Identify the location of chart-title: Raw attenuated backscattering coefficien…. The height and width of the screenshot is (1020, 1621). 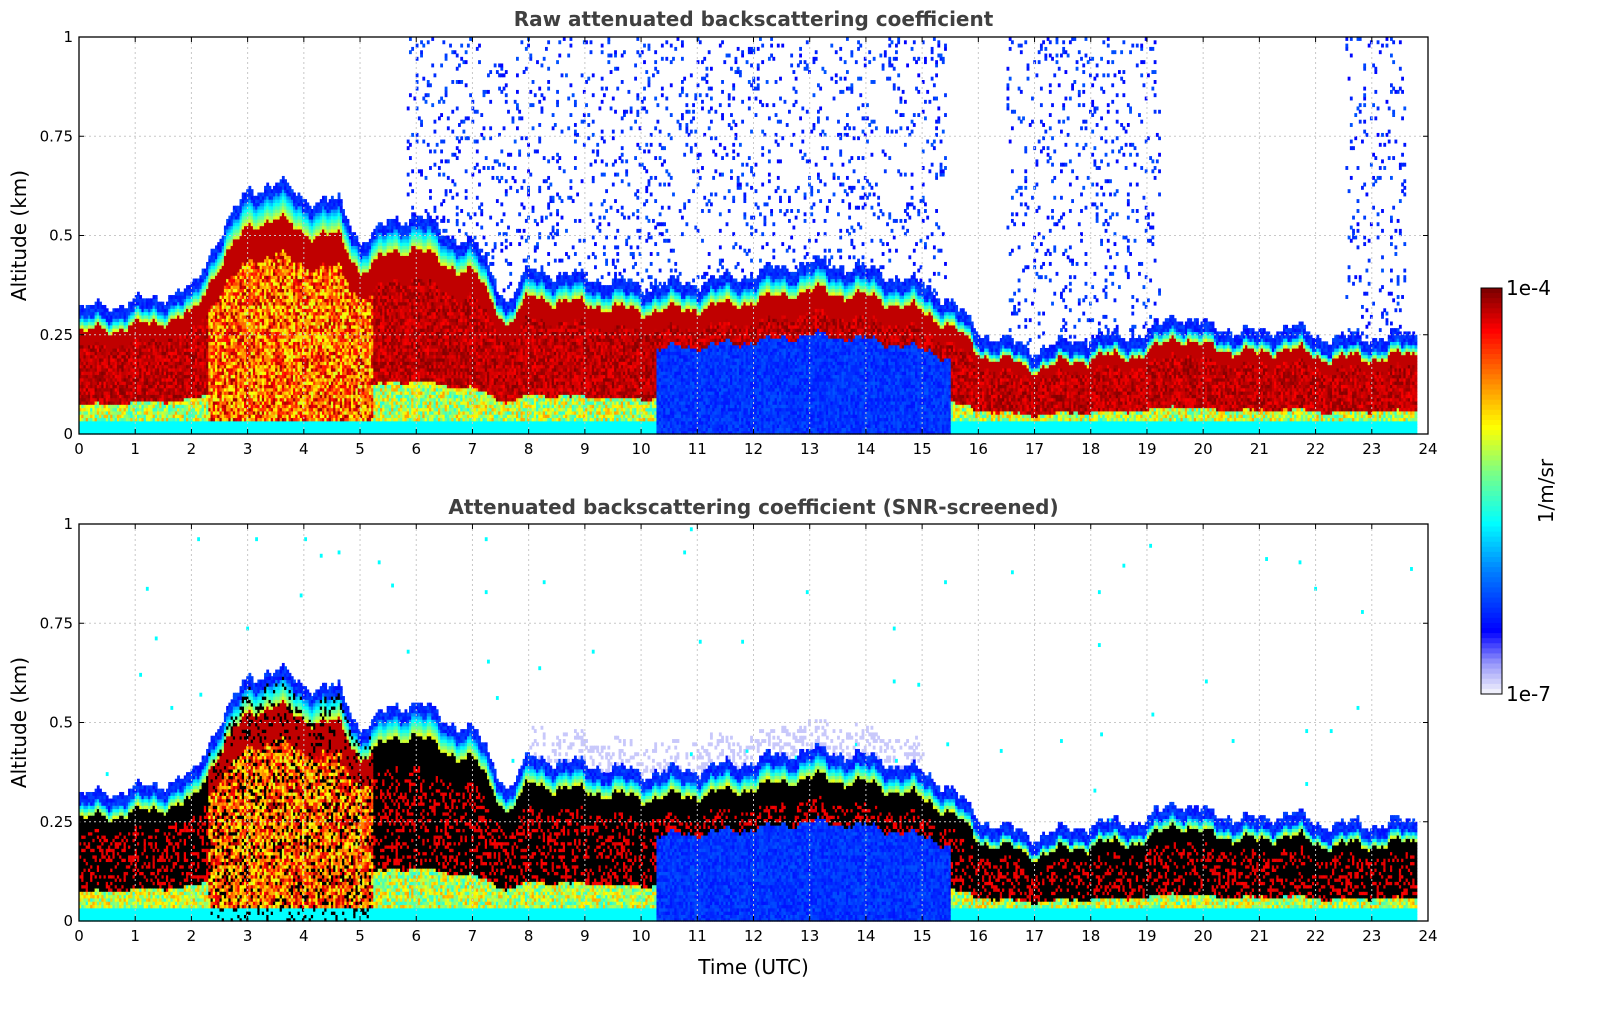
(754, 19).